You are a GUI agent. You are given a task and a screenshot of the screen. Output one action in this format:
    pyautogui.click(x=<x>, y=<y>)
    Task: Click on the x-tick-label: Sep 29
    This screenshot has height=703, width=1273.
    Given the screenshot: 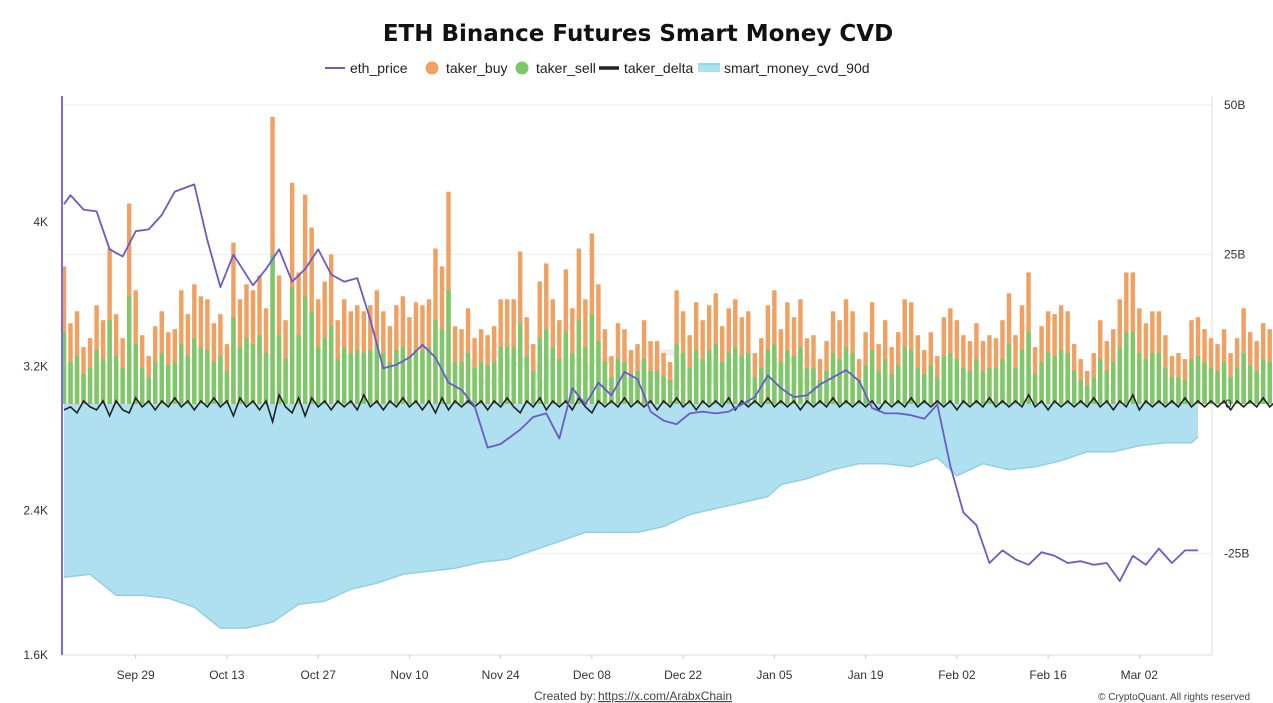 What is the action you would take?
    pyautogui.click(x=136, y=675)
    